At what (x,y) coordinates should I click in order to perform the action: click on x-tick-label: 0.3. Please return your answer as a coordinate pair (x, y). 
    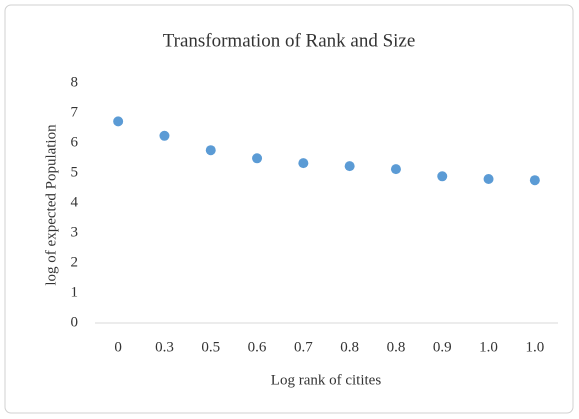
    Looking at the image, I should click on (164, 347).